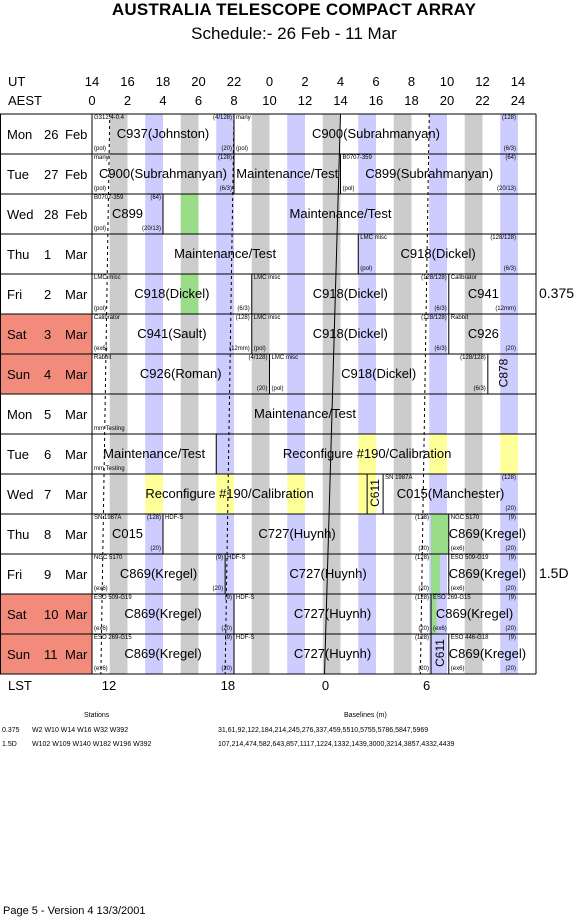 Image resolution: width=588 pixels, height=919 pixels. Describe the element at coordinates (181, 374) in the screenshot. I see `schedule-block: C926(Roman) Rabbit (4/128) (20)` at that location.